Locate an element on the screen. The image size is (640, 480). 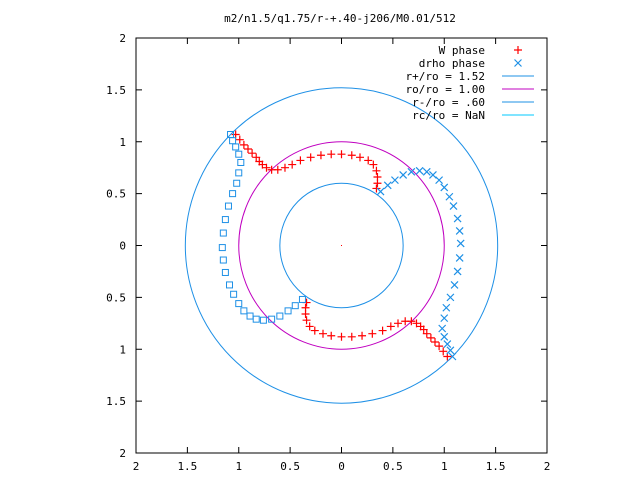
y-tick-label: 1.5 is located at coordinates (116, 401).